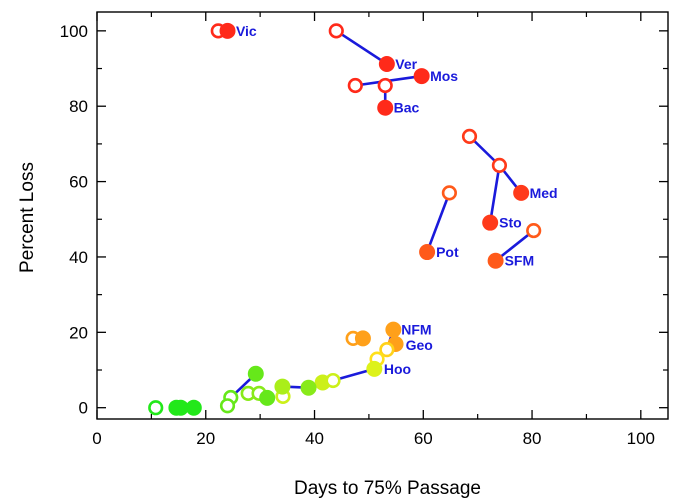 The height and width of the screenshot is (504, 680). I want to click on point-label: Sto, so click(510, 223).